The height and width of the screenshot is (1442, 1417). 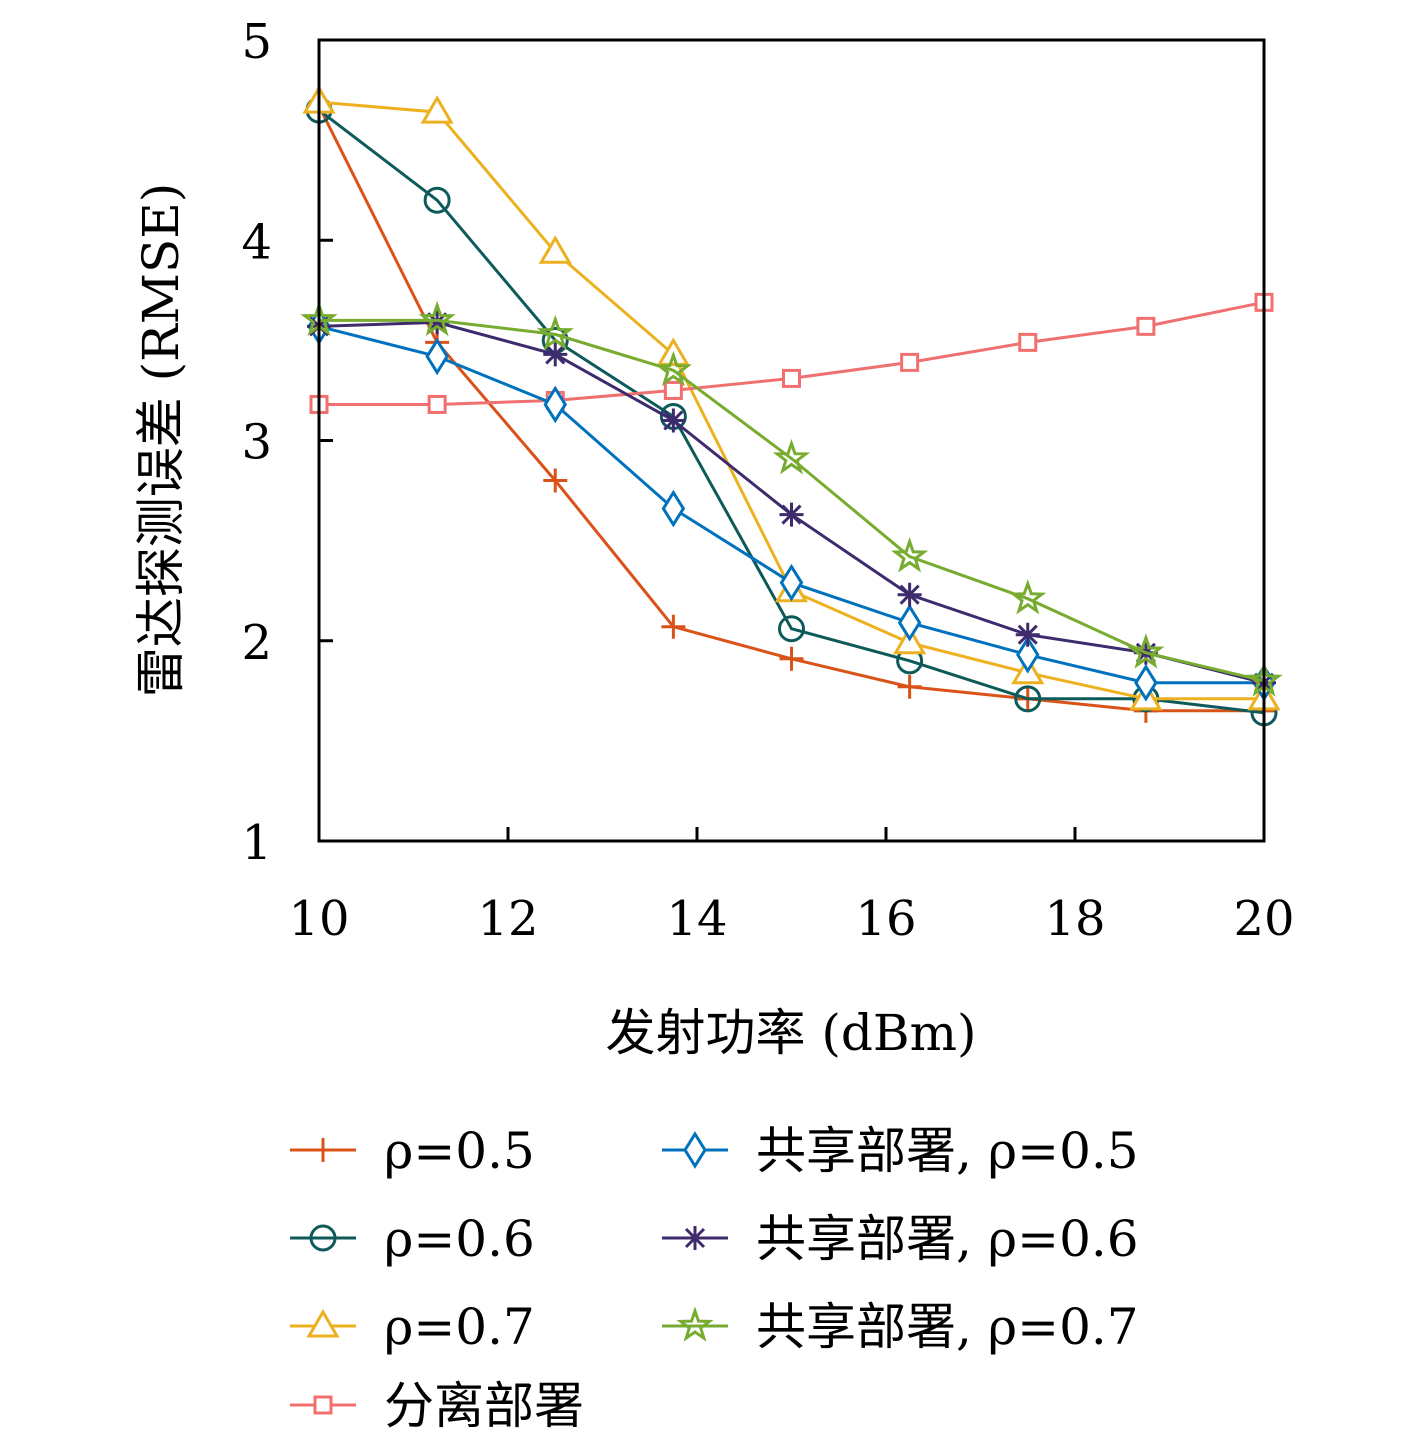 I want to click on legend-item-0: ρ=0.5, so click(x=412, y=1151).